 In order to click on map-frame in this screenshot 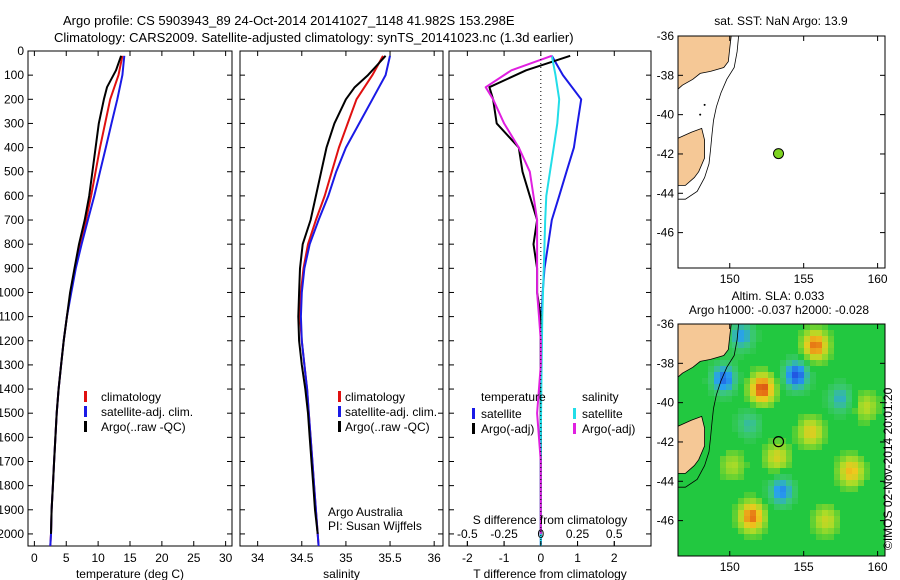, I will do `click(781, 440)`.